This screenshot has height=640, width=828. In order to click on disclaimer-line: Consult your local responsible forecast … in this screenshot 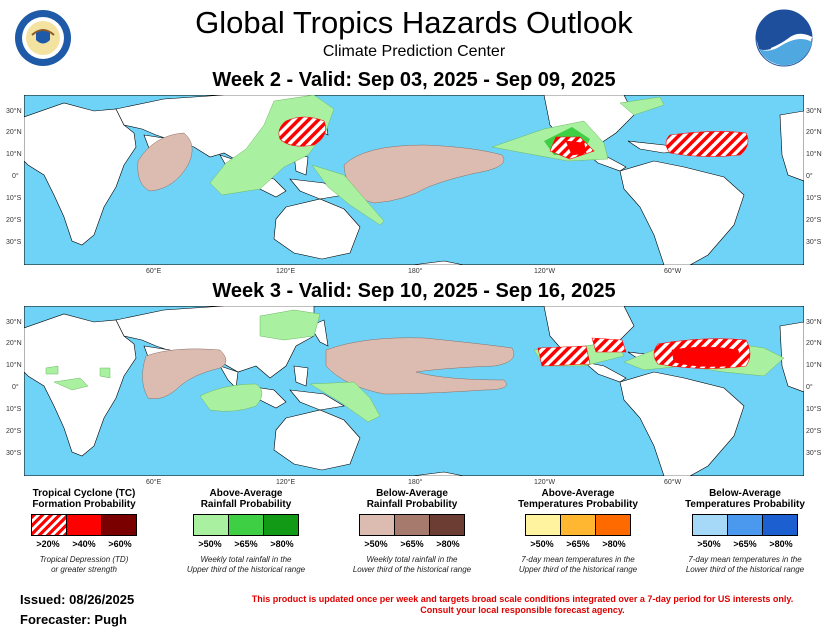, I will do `click(522, 610)`.